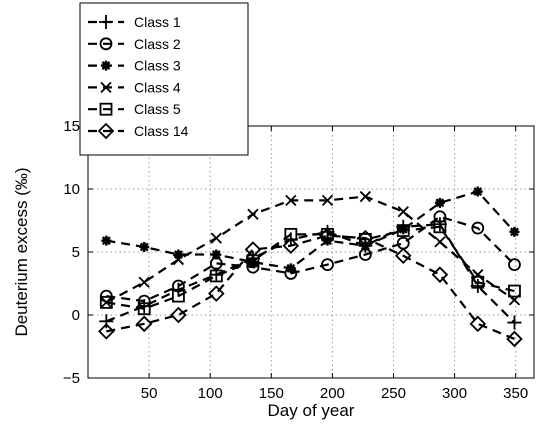 The height and width of the screenshot is (424, 542). I want to click on legend-label: Class 4, so click(157, 87).